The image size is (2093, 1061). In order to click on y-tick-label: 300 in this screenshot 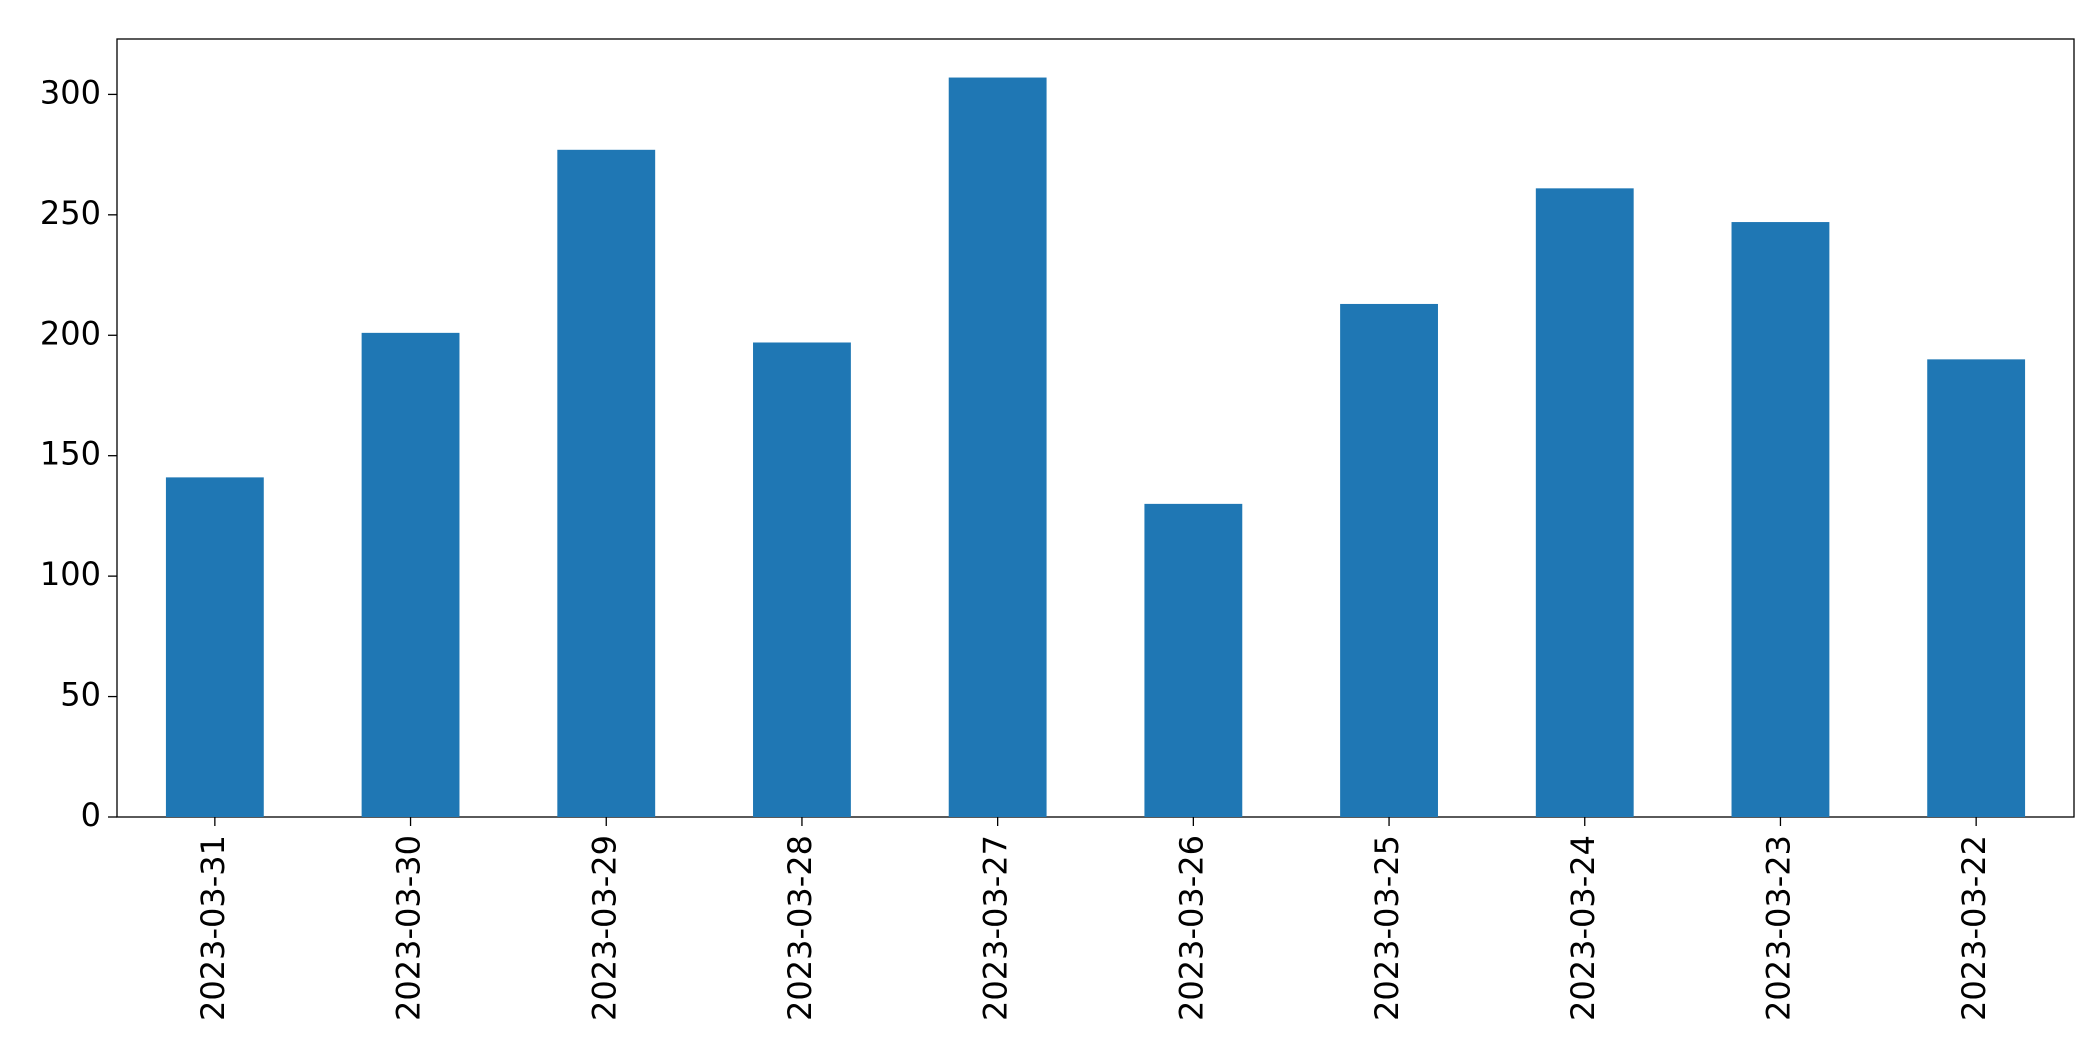, I will do `click(70, 92)`.